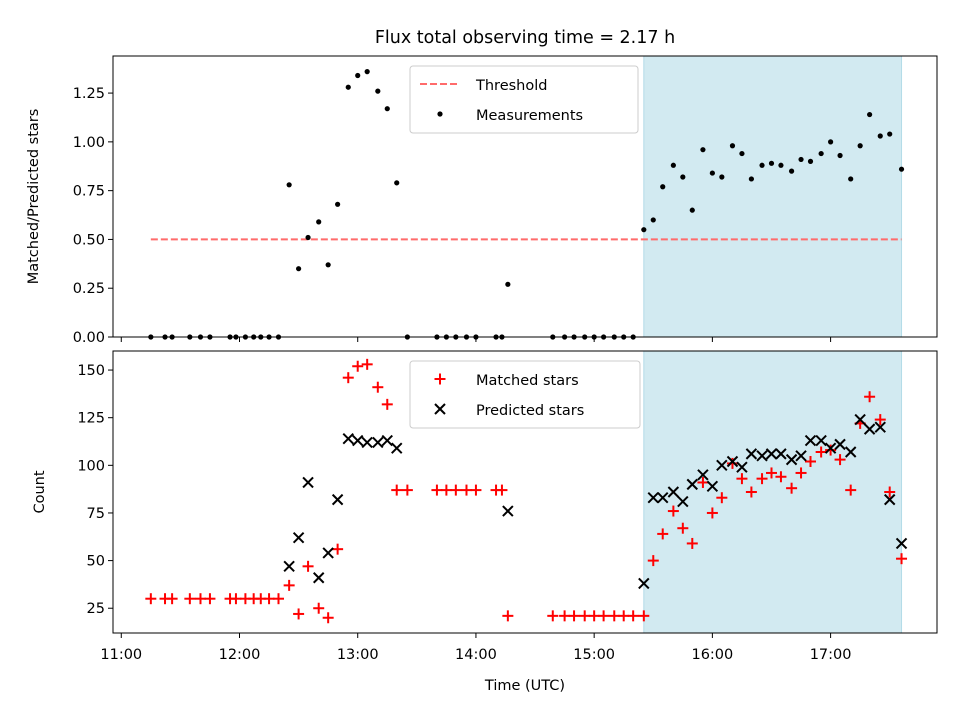 This screenshot has height=720, width=960. What do you see at coordinates (34, 197) in the screenshot?
I see `y-axis-label: Matched/Predicted stars` at bounding box center [34, 197].